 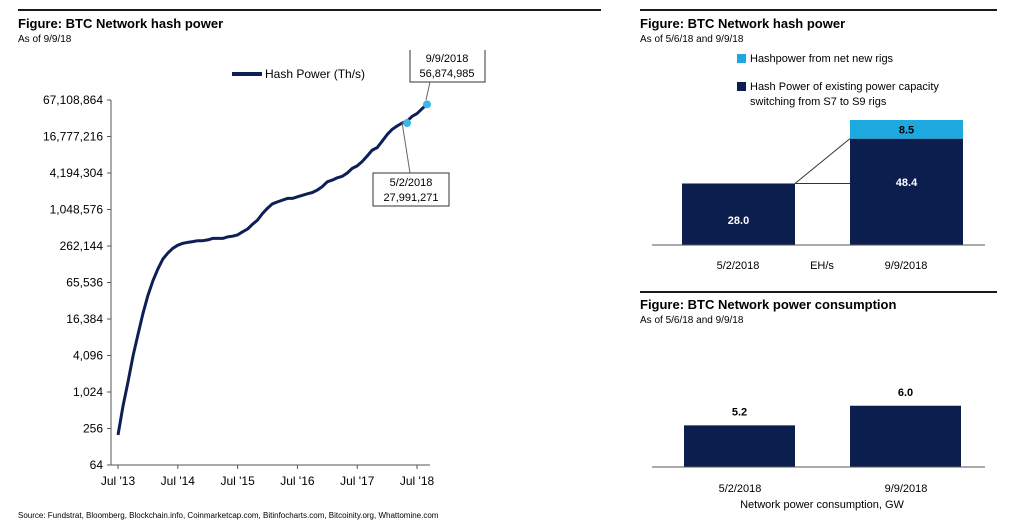 What do you see at coordinates (407, 123) in the screenshot?
I see `data-marker-may` at bounding box center [407, 123].